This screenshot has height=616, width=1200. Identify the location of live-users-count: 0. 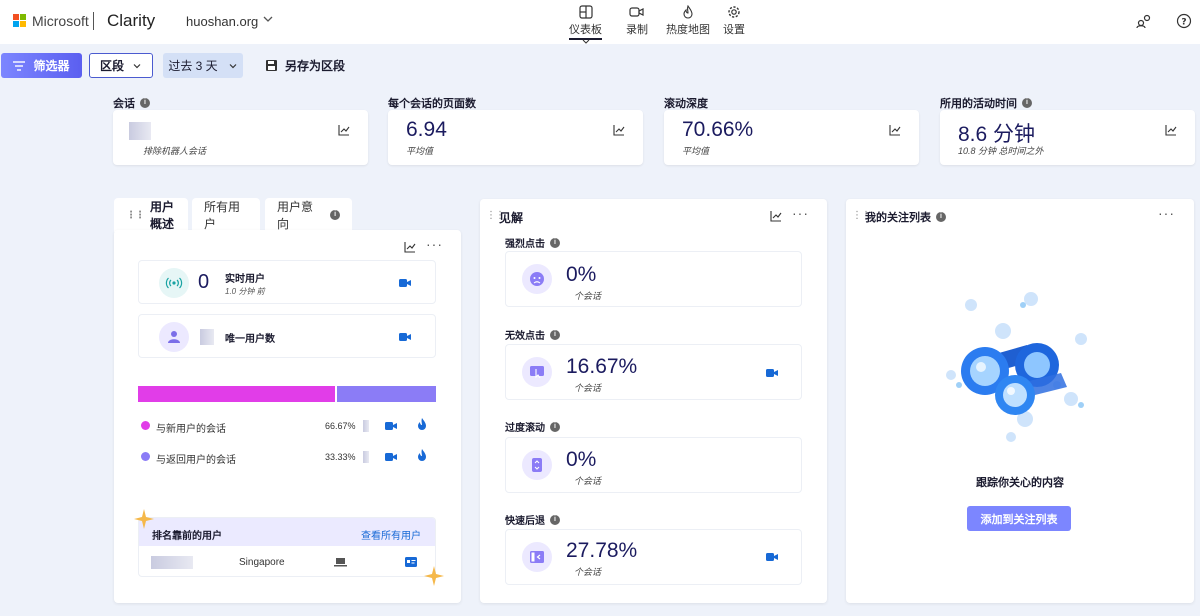
(204, 282).